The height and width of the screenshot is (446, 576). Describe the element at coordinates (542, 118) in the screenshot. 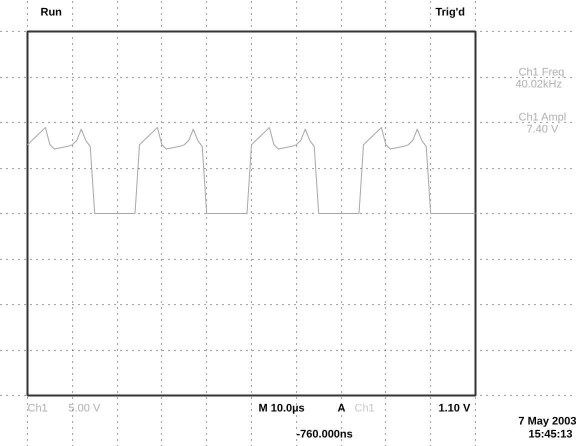

I see `text: Ch1 Ampl` at that location.